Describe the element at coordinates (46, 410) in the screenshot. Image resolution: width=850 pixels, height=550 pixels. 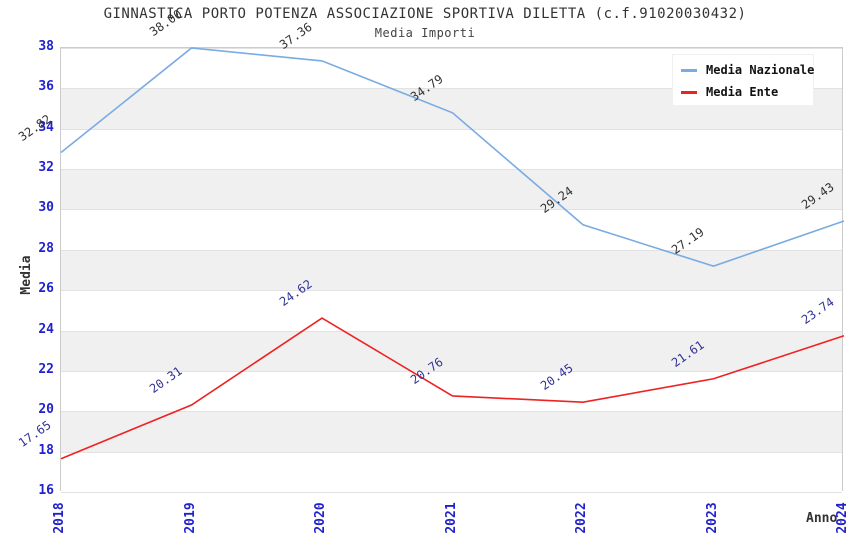
I see `y-tick-label: 20` at that location.